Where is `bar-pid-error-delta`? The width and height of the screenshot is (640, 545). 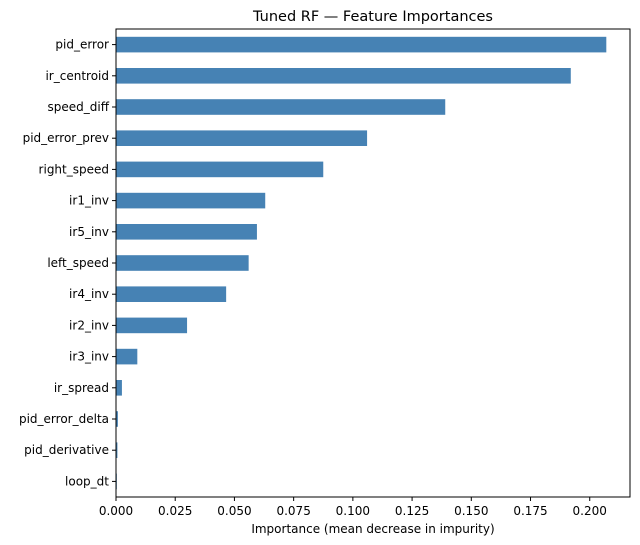 bar-pid-error-delta is located at coordinates (117, 419).